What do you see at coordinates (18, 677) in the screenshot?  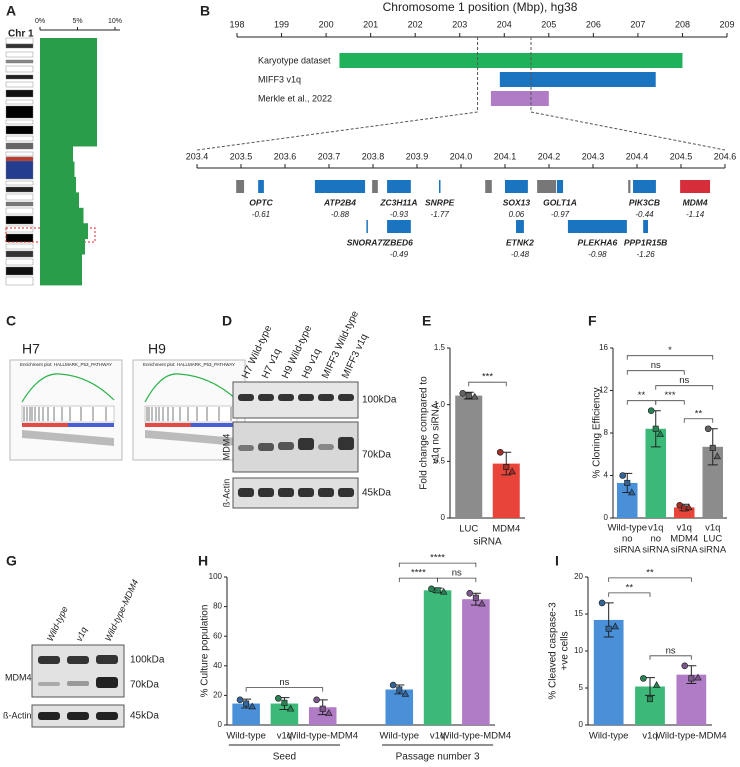 I see `protein-label: MDM4` at bounding box center [18, 677].